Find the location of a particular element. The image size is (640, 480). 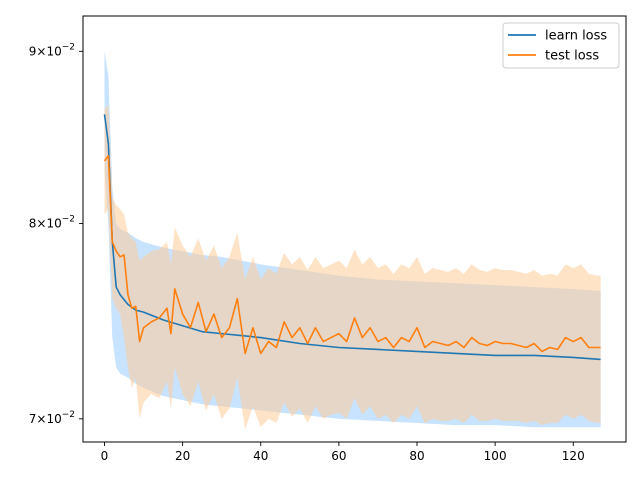

x-tick-label: 40 is located at coordinates (260, 456).